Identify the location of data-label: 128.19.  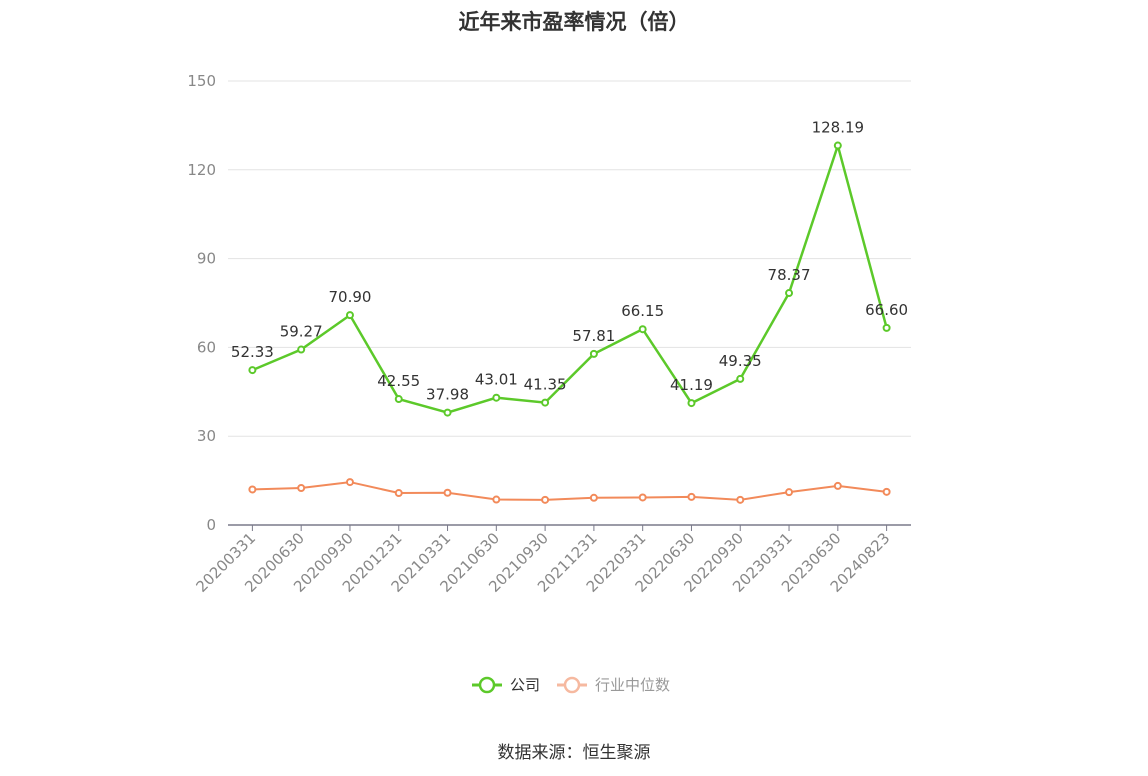
(838, 128).